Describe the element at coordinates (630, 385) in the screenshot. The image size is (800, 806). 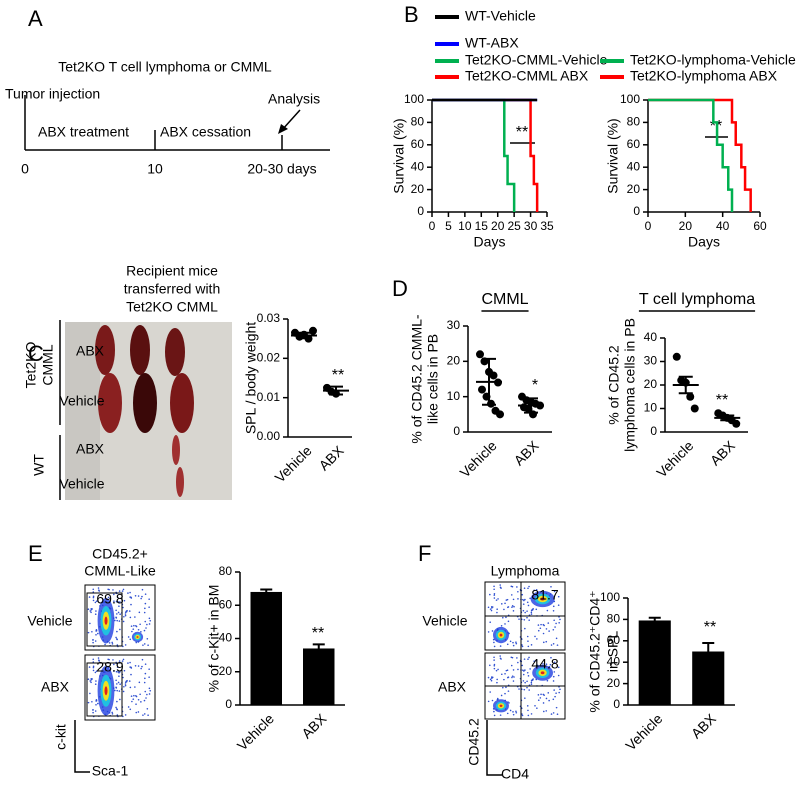
I see `y-axis-label: lymphoma cells in PB` at that location.